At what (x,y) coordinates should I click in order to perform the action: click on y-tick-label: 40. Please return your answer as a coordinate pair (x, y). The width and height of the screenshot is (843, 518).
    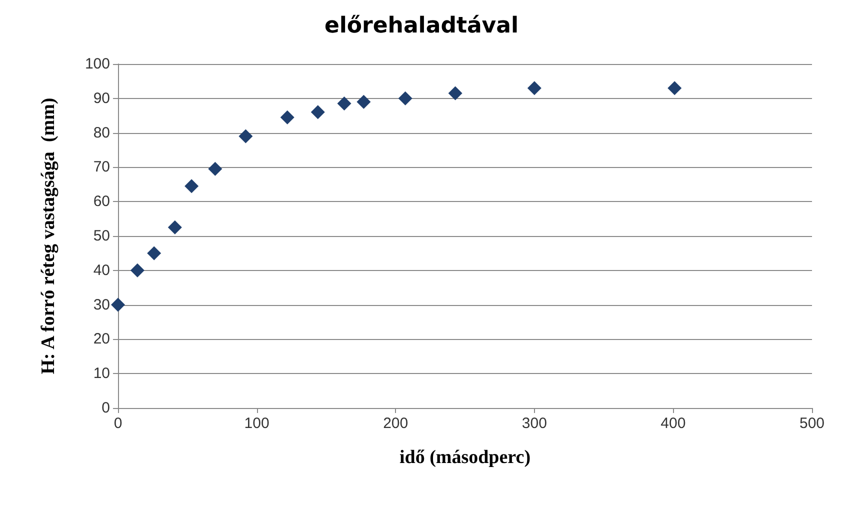
    Looking at the image, I should click on (101, 270).